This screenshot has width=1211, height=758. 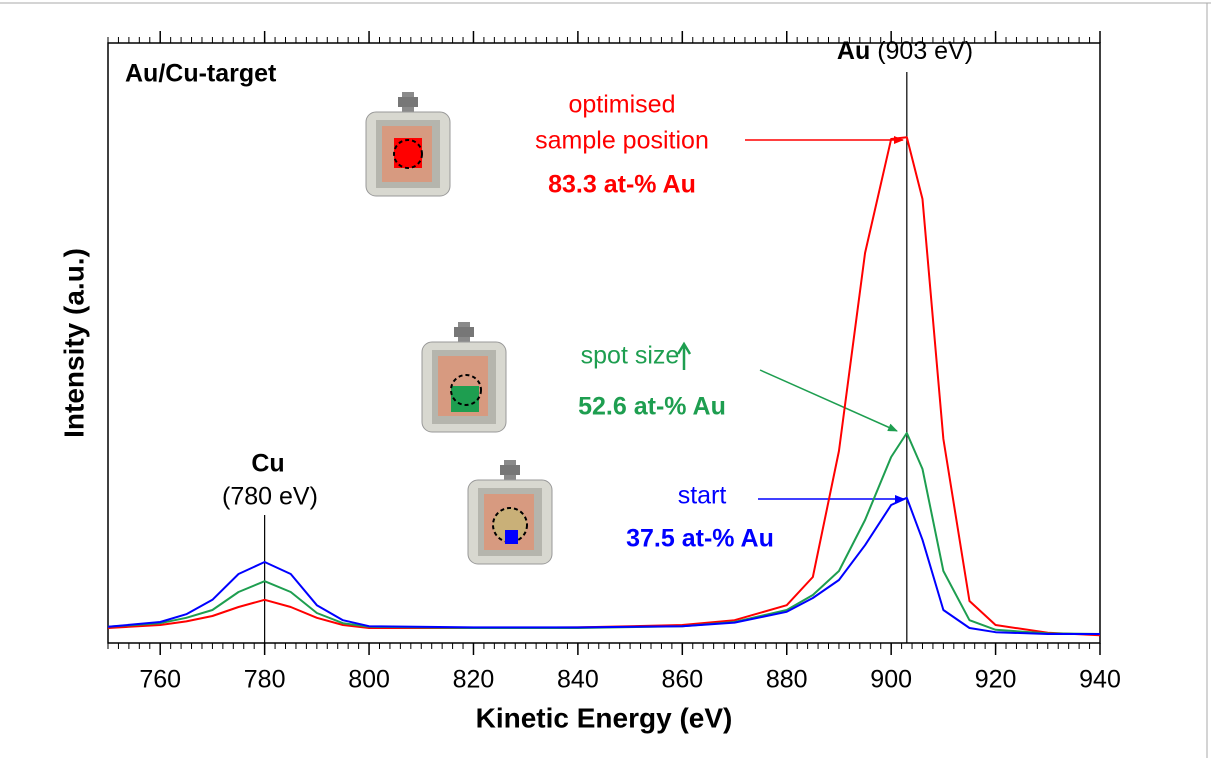 What do you see at coordinates (369, 680) in the screenshot?
I see `x-tick-label: 800` at bounding box center [369, 680].